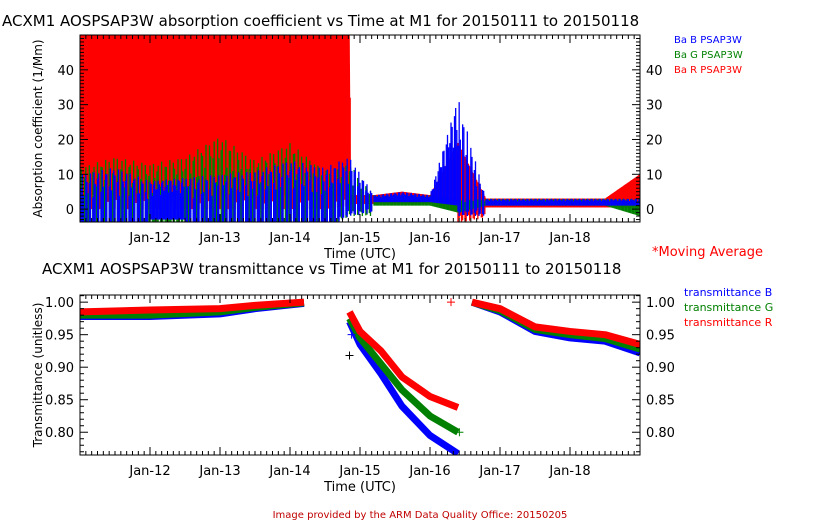 The height and width of the screenshot is (520, 840). Describe the element at coordinates (708, 70) in the screenshot. I see `legend-ba-r-psap3w: Ba R PSAP3W` at that location.